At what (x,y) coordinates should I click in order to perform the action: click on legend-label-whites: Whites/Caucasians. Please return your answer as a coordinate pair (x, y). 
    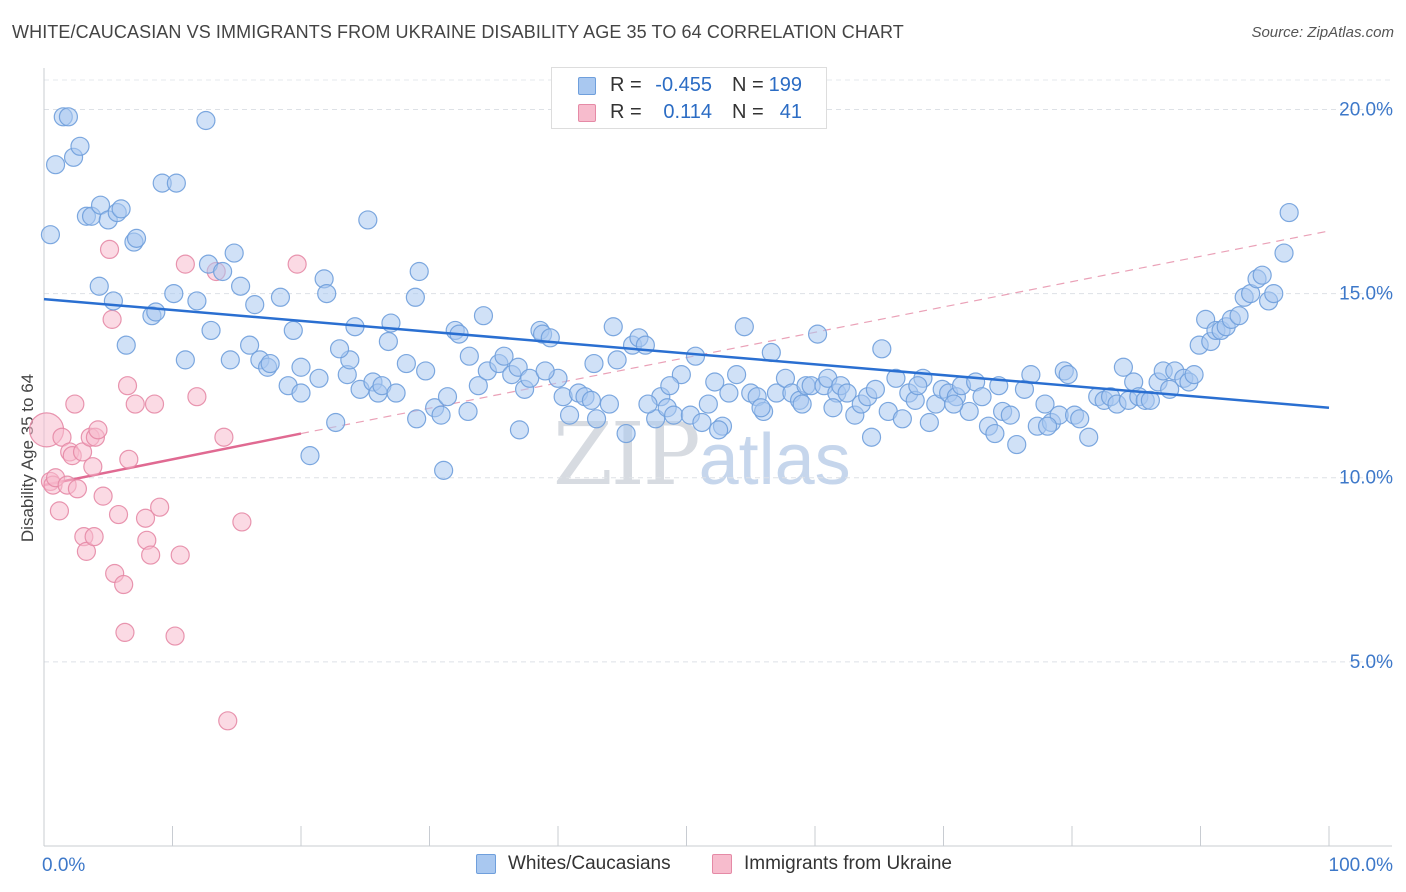
    Looking at the image, I should click on (589, 863).